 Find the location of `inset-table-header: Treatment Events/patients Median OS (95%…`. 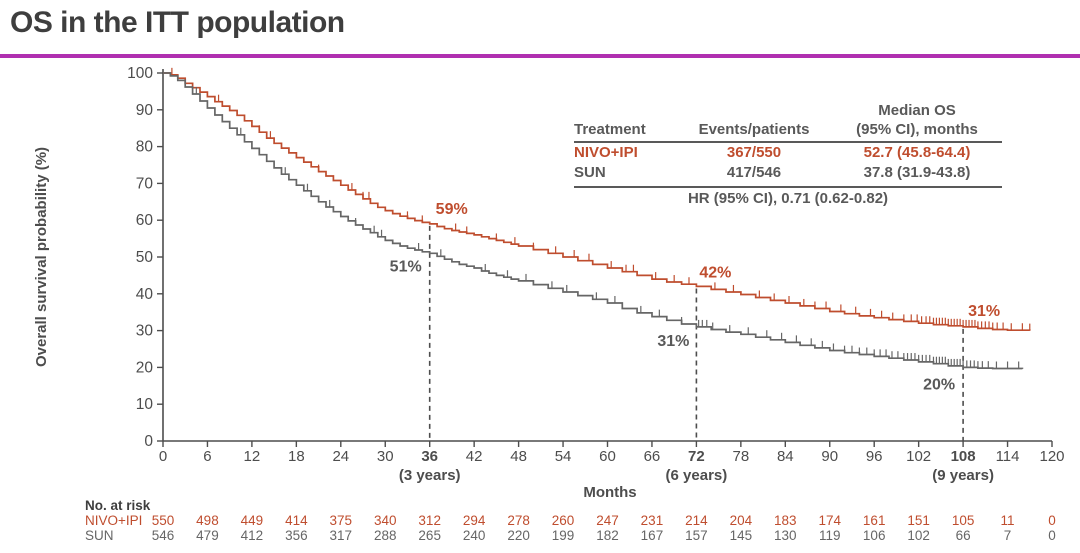

inset-table-header: Treatment Events/patients Median OS (95%… is located at coordinates (788, 122).